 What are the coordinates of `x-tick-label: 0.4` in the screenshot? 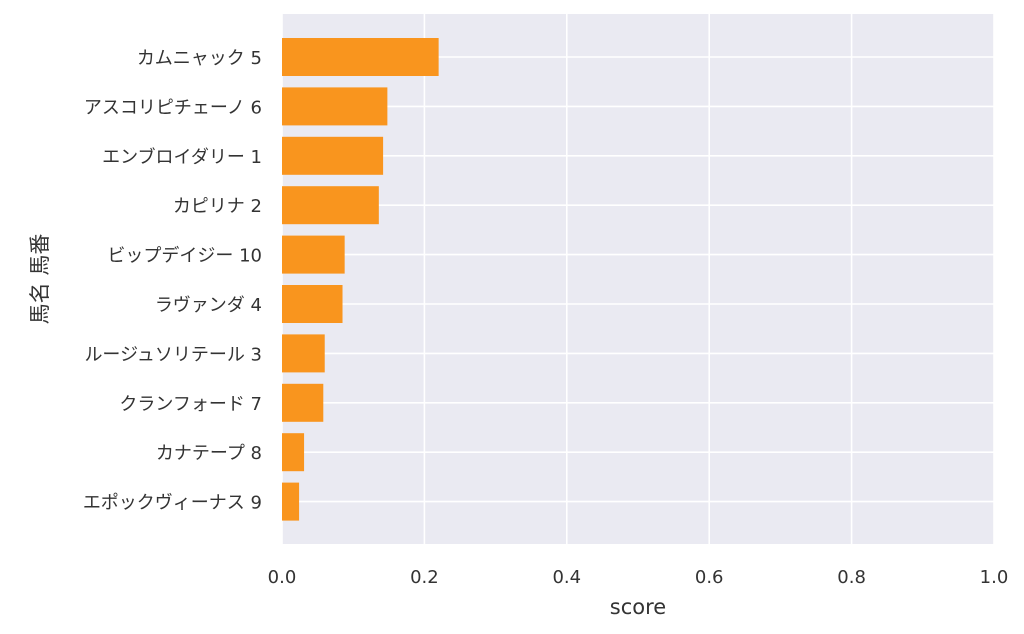 It's located at (566, 577).